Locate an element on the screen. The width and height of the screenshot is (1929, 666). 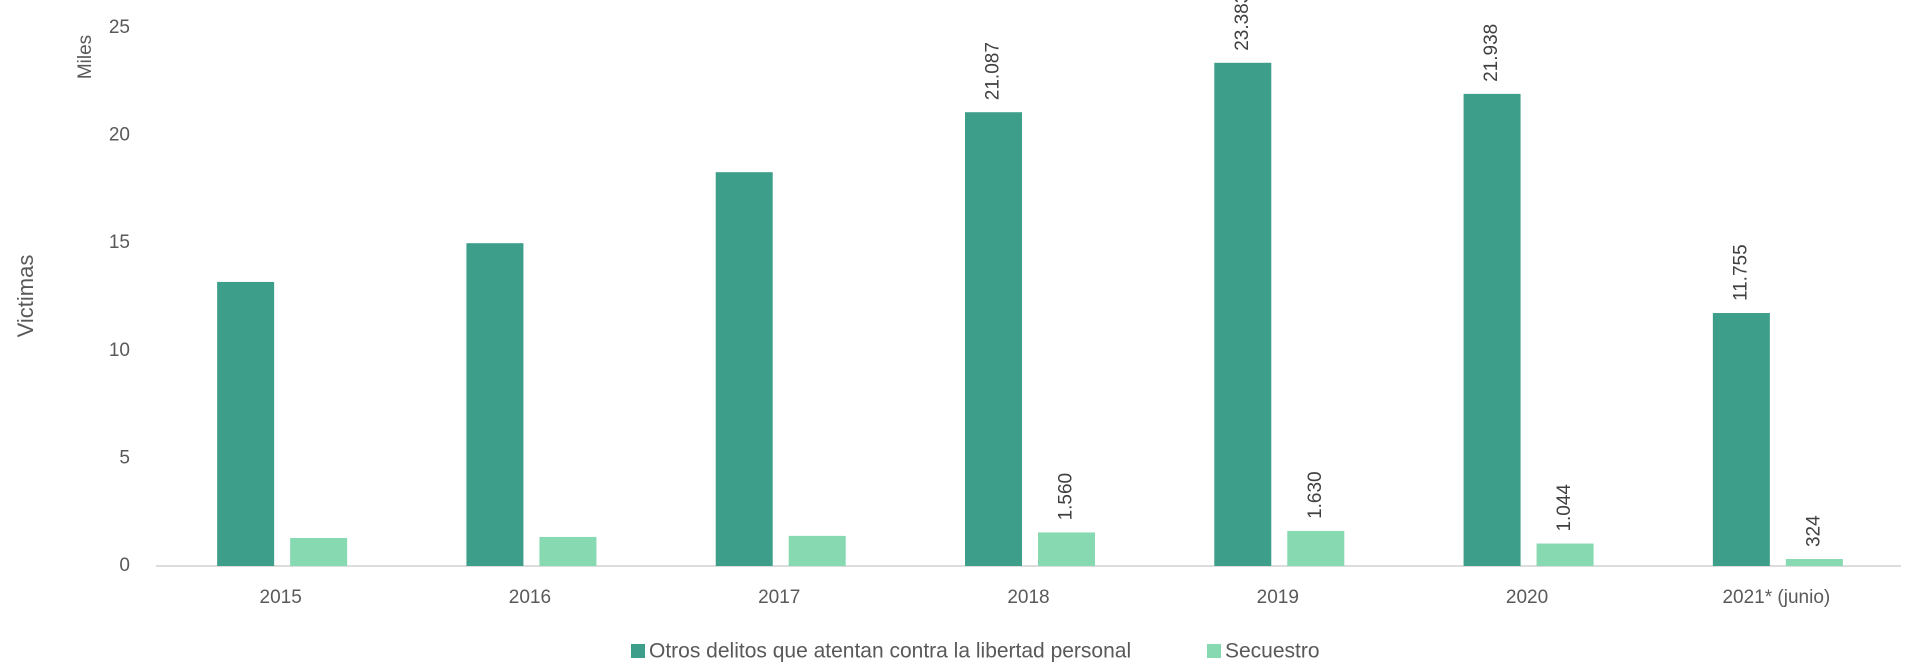
y-unit-label: Miles is located at coordinates (85, 57).